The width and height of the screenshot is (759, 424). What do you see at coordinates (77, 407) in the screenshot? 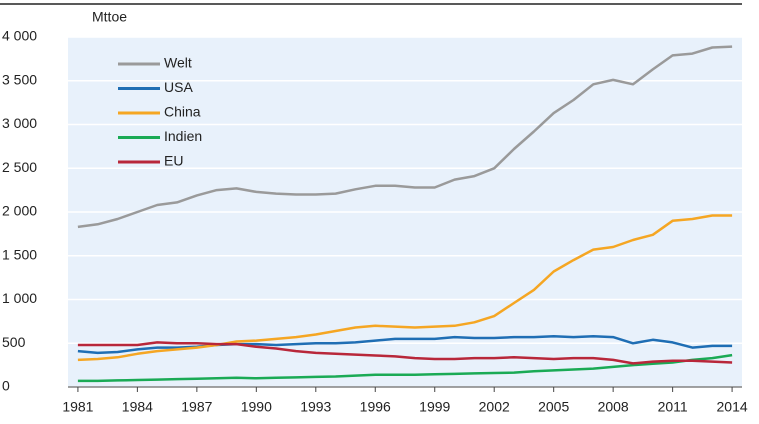
I see `x-tick-label: 1981` at bounding box center [77, 407].